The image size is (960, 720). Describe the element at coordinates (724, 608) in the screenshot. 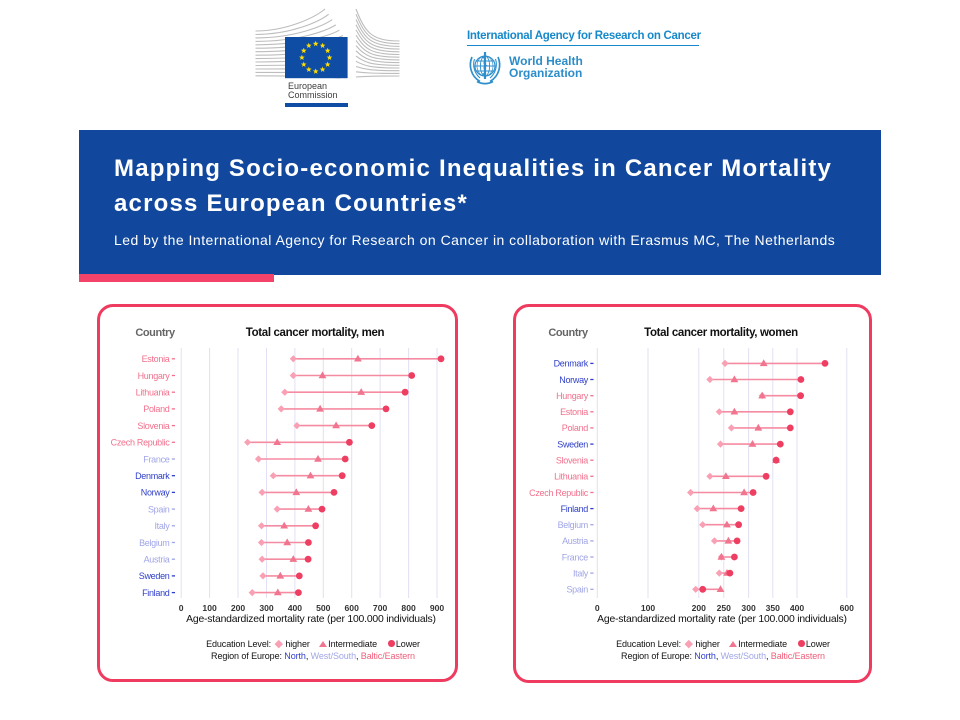

I see `svg-text: 250` at that location.